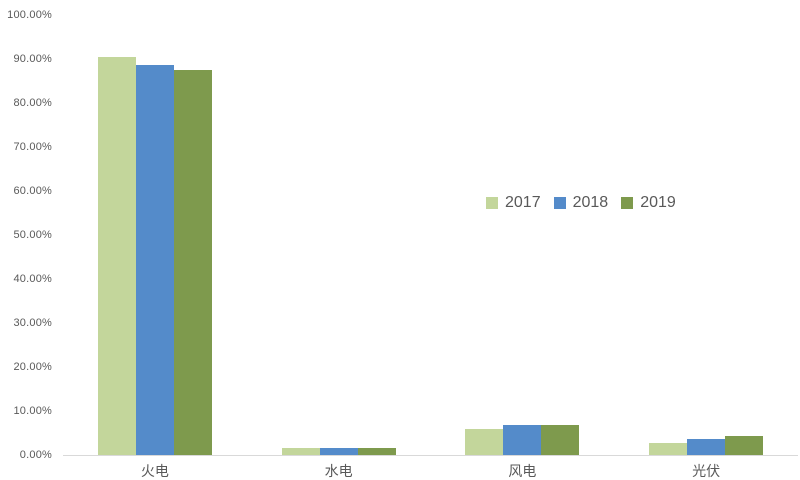 The image size is (800, 480). I want to click on y-tick-label: 0.00%, so click(35, 455).